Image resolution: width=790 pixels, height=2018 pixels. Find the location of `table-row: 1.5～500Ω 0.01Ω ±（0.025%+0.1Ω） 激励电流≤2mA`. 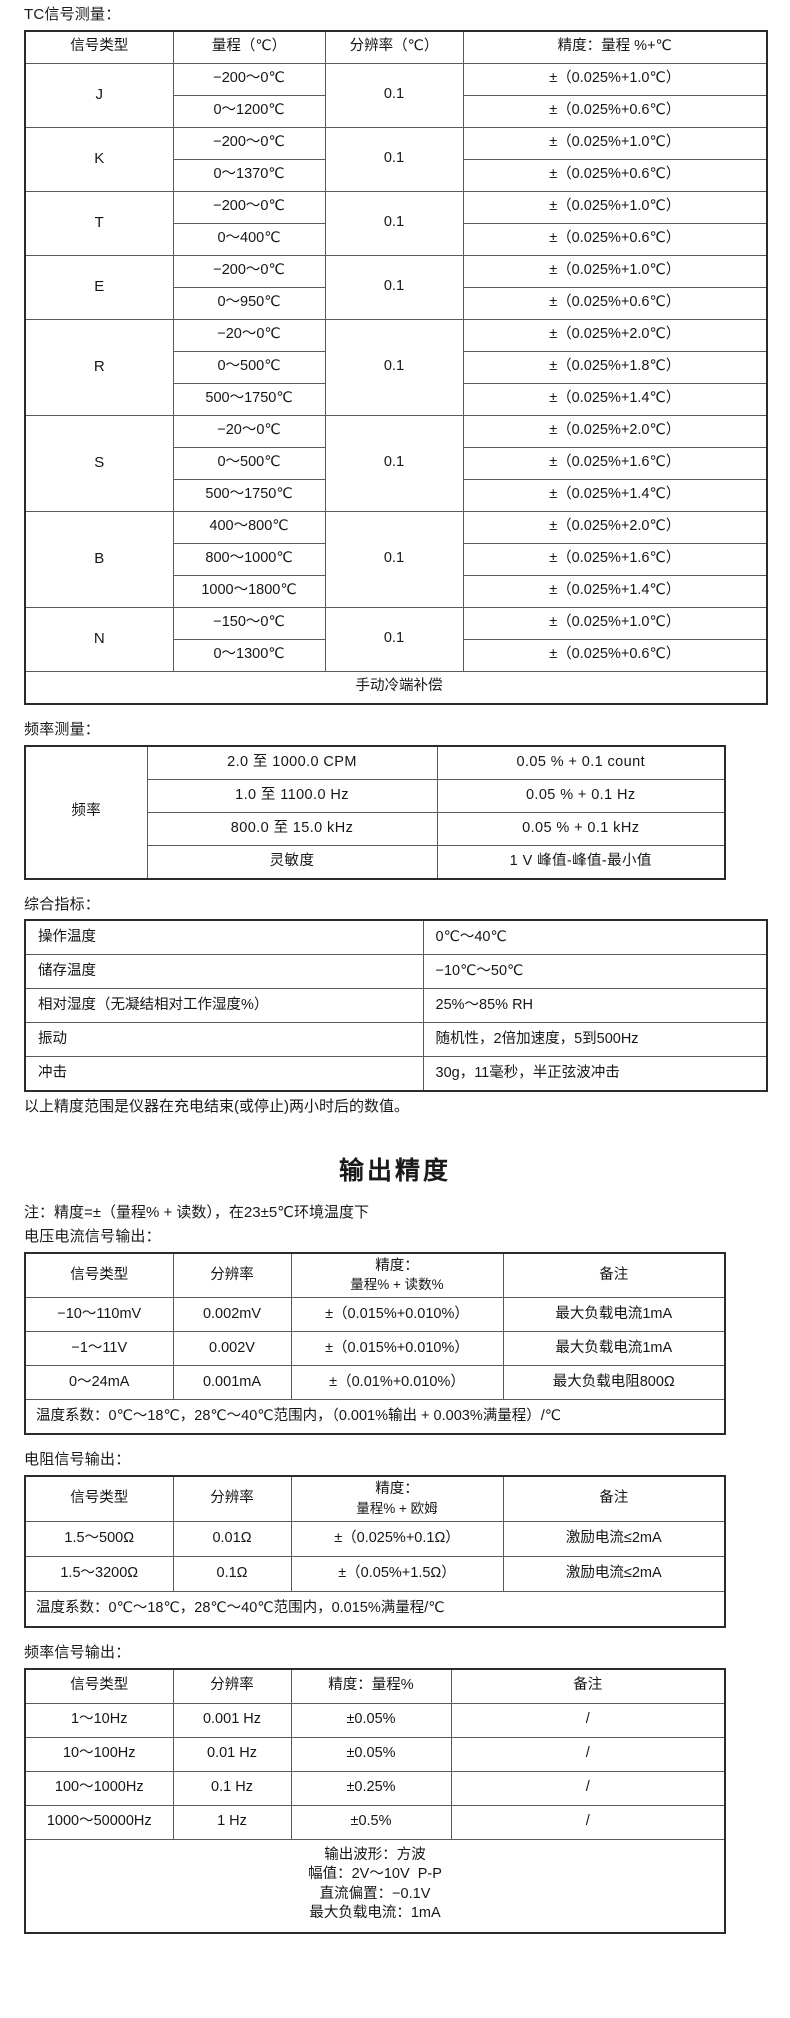

table-row: 1.5～500Ω 0.01Ω ±（0.025%+0.1Ω） 激励电流≤2mA is located at coordinates (375, 1538).